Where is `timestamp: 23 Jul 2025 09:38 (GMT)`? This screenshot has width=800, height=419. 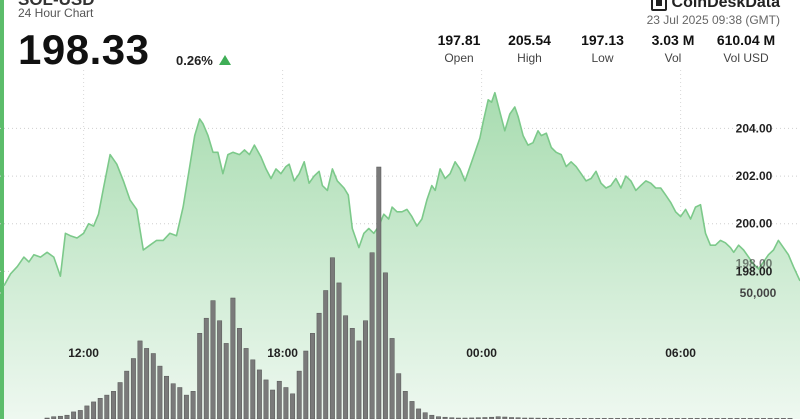
timestamp: 23 Jul 2025 09:38 (GMT) is located at coordinates (713, 20).